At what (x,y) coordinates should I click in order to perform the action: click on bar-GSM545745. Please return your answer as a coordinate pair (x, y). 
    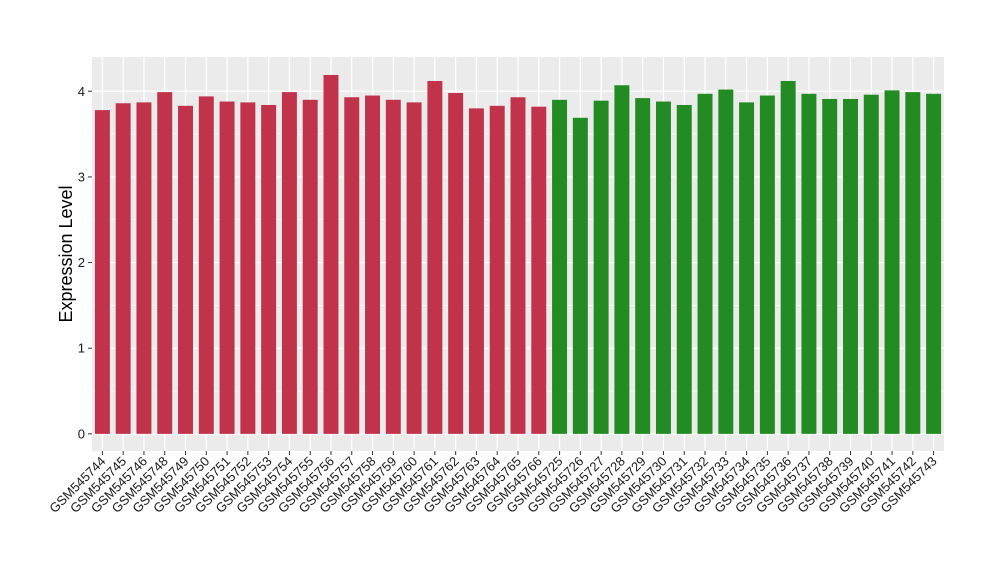
    Looking at the image, I should click on (123, 268).